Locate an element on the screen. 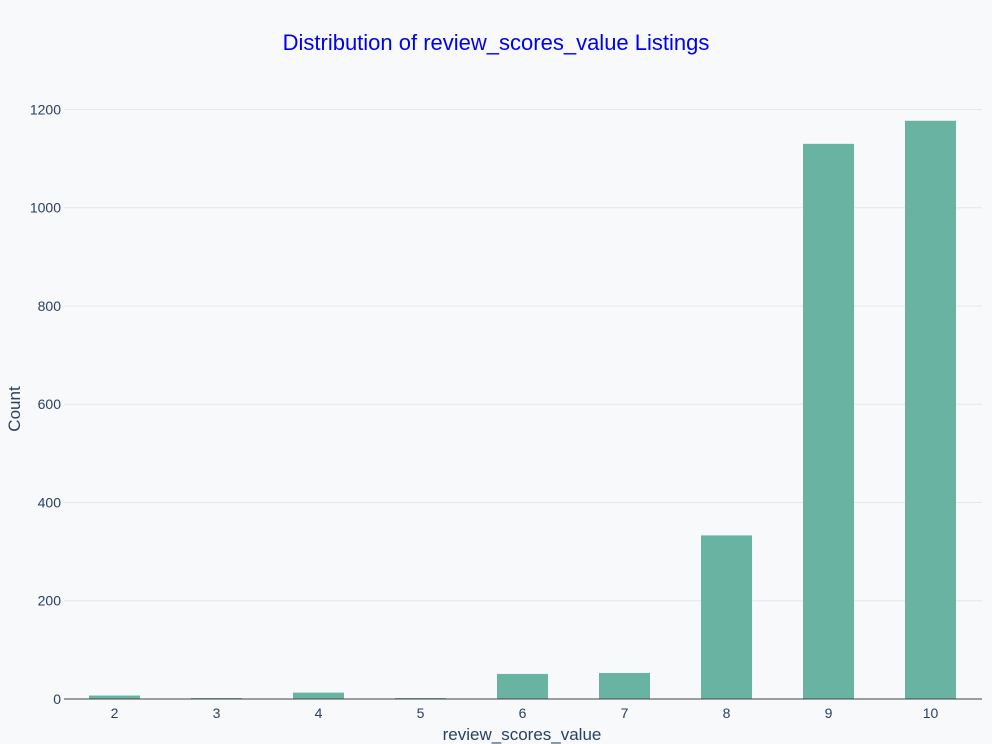 This screenshot has width=992, height=744. x-tick-label: 8 is located at coordinates (727, 713).